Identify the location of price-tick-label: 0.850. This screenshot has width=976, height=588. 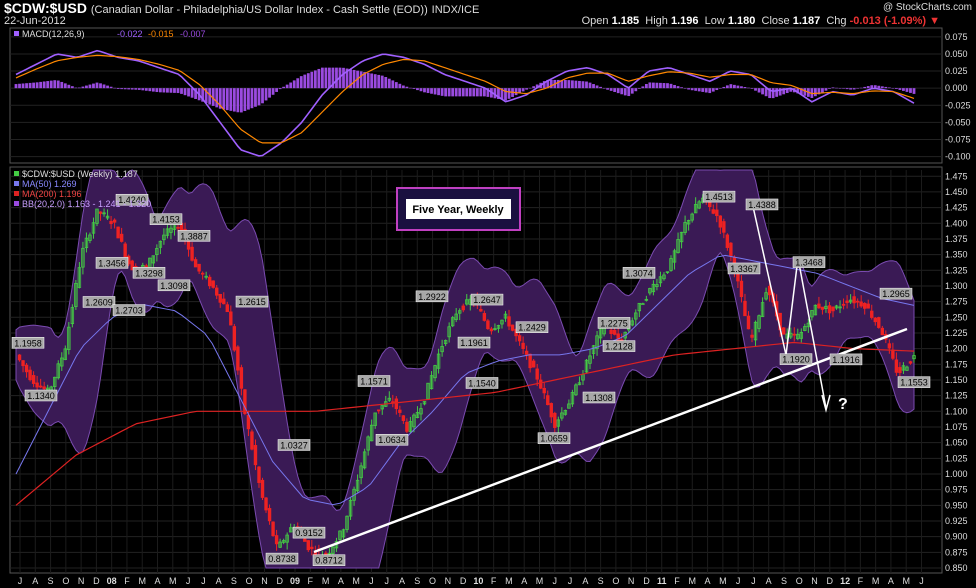
(956, 568).